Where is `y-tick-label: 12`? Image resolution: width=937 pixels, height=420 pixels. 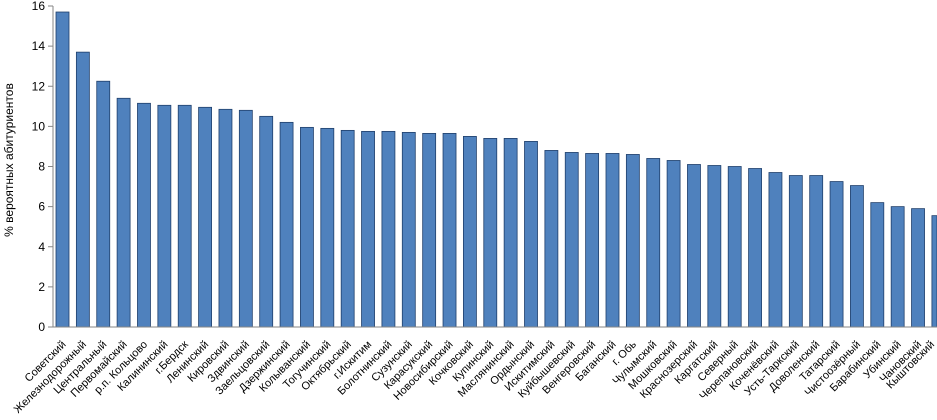 y-tick-label: 12 is located at coordinates (39, 86).